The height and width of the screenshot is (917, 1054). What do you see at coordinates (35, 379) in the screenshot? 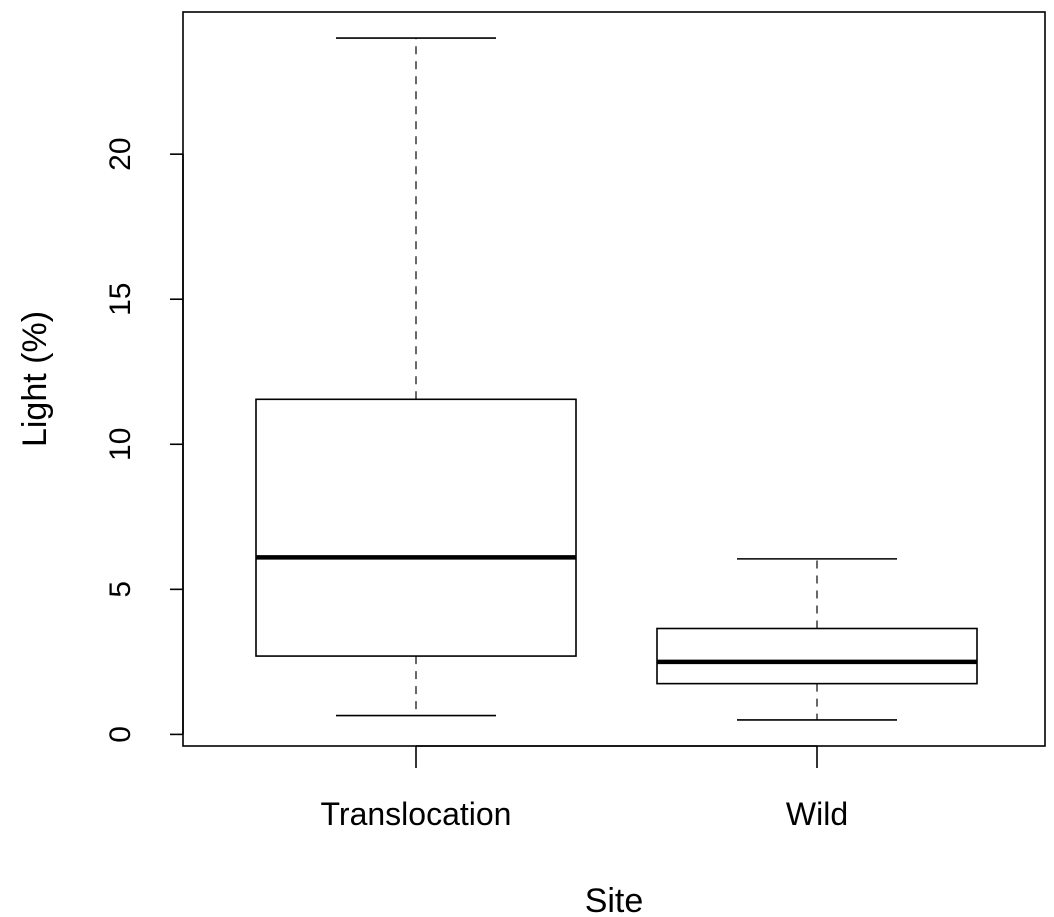
I see `y-axis-label: Light (%)` at bounding box center [35, 379].